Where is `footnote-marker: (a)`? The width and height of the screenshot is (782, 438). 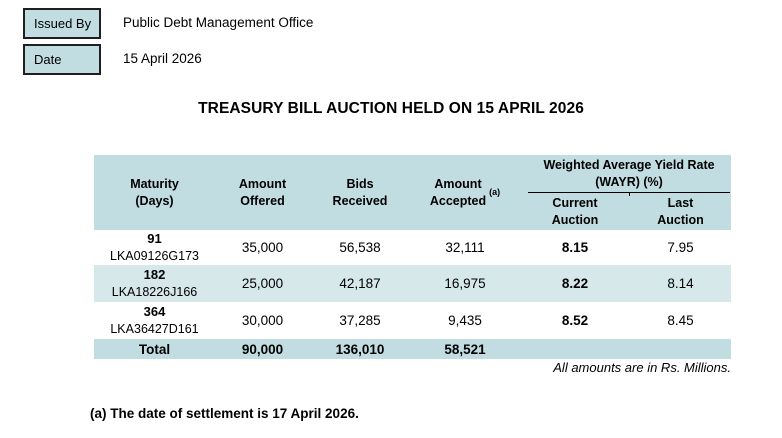 footnote-marker: (a) is located at coordinates (495, 192).